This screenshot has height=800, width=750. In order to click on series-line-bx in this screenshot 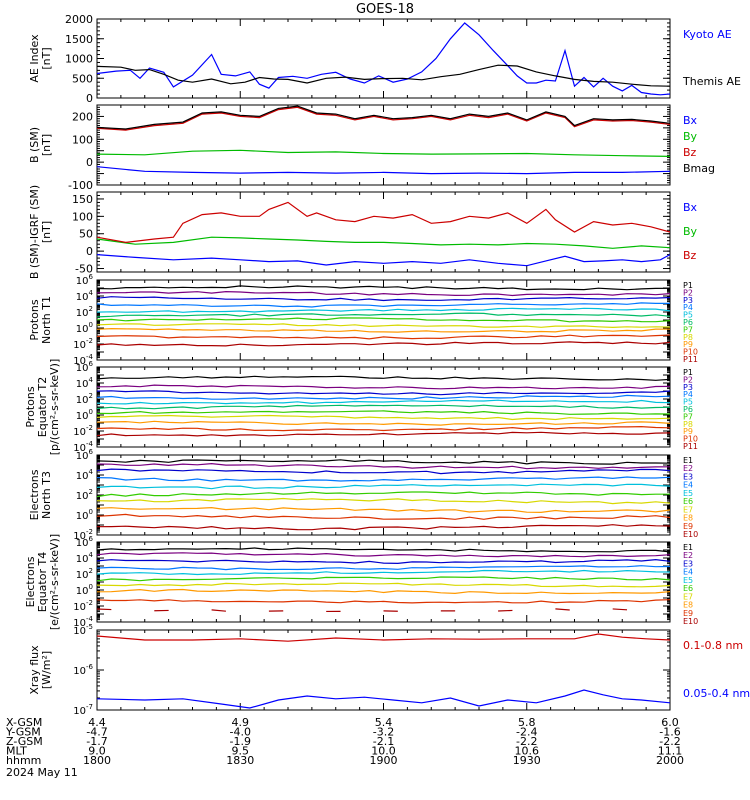, I will do `click(383, 260)`.